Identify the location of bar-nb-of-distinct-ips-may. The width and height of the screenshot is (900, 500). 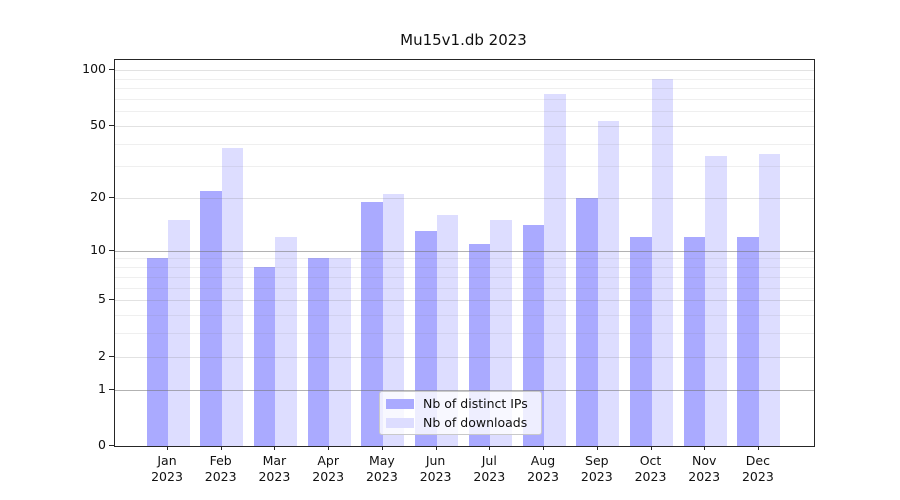
(372, 323).